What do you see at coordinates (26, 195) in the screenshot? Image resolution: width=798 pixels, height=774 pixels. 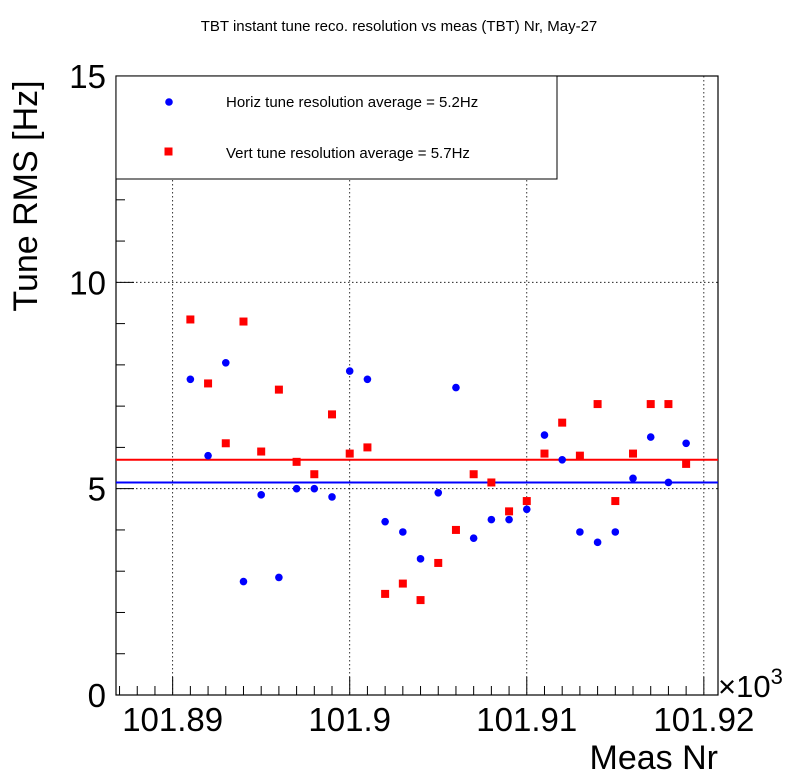 I see `y-axis-label: Tune RMS [Hz]` at bounding box center [26, 195].